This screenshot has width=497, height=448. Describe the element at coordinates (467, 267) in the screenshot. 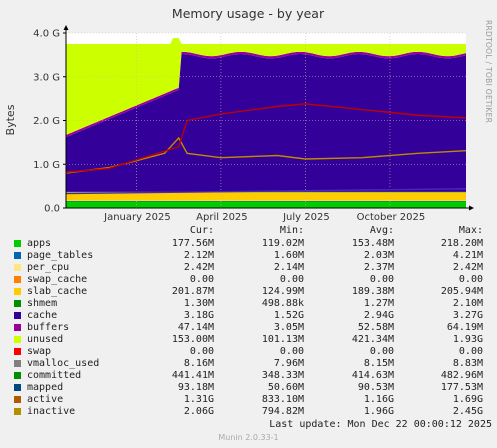

I see `legend-max: 2.42M` at that location.